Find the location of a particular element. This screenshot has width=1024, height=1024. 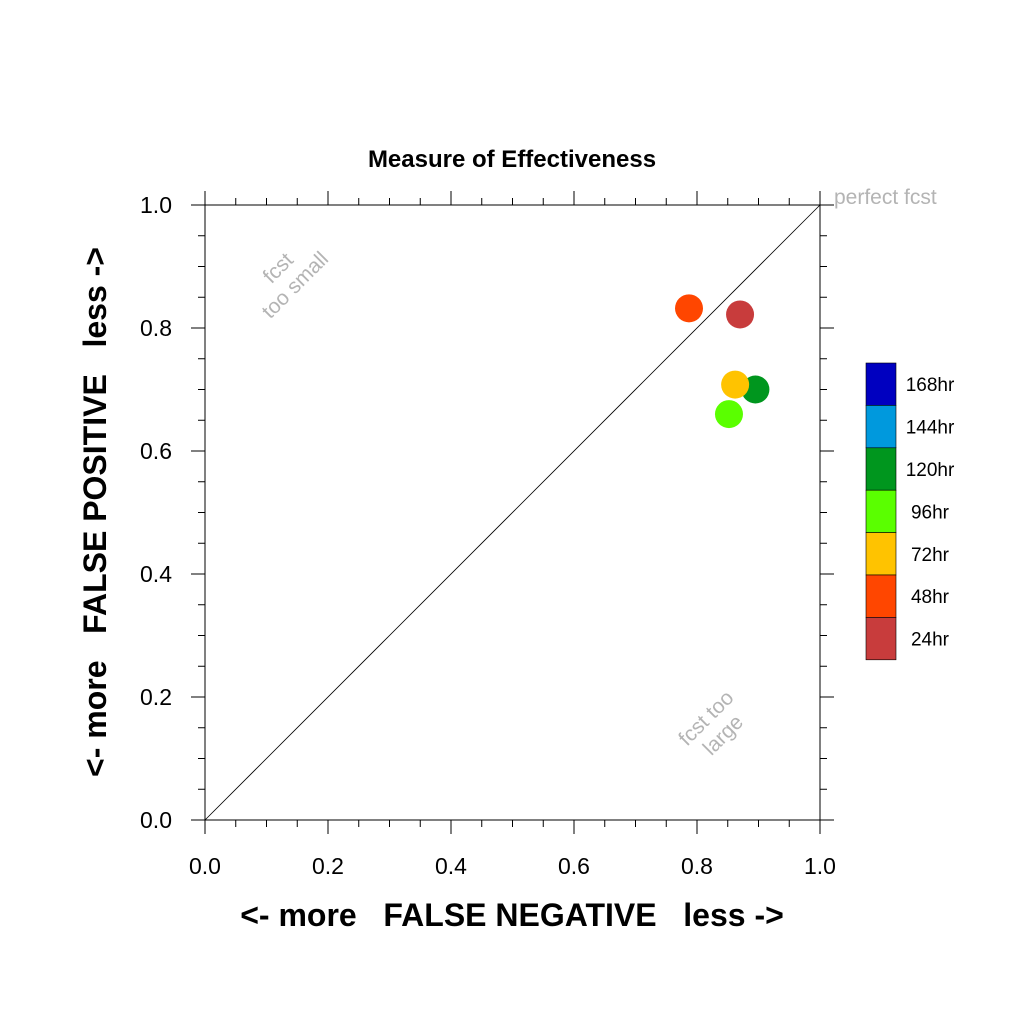

y-tick-label: 0.6 is located at coordinates (156, 451).